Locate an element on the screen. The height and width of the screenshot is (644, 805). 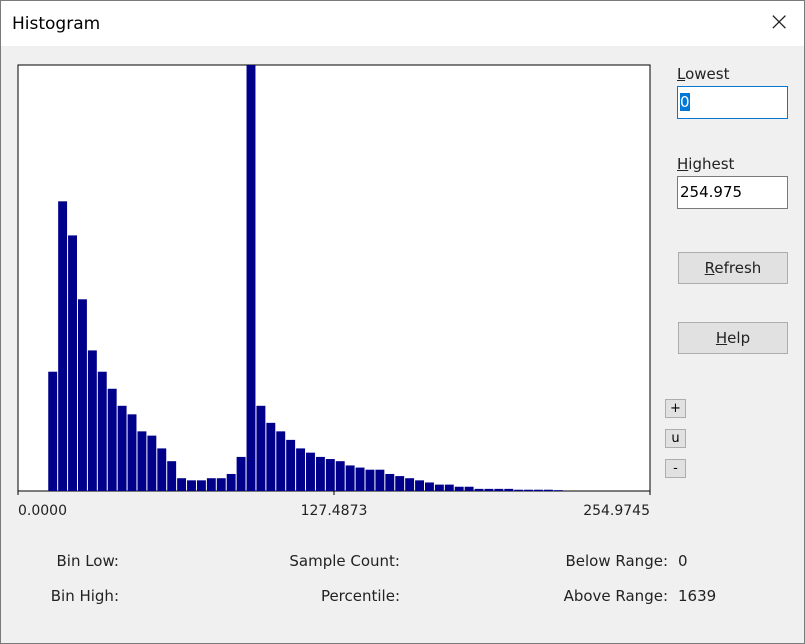
unzoom-button: u is located at coordinates (675, 438).